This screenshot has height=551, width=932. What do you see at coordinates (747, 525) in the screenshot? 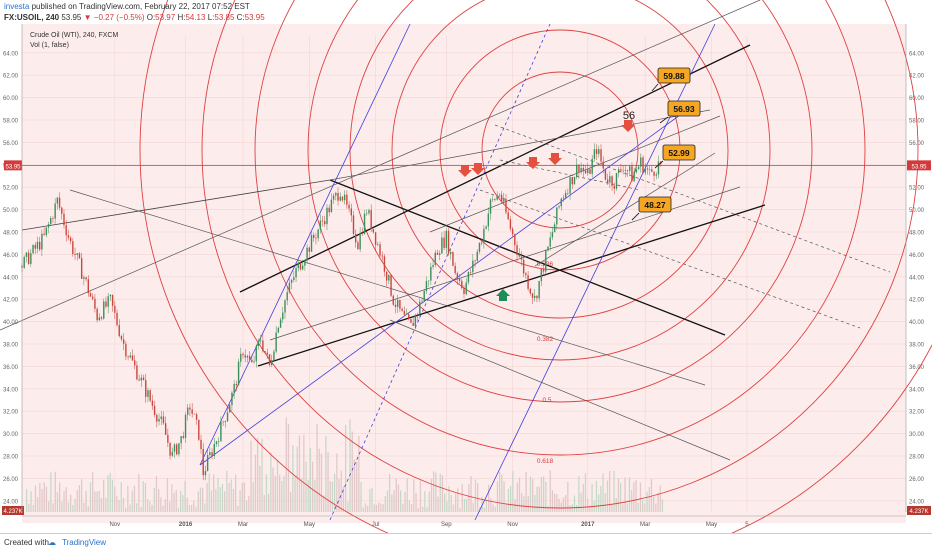
I see `x-tick-label: 5` at bounding box center [747, 525].